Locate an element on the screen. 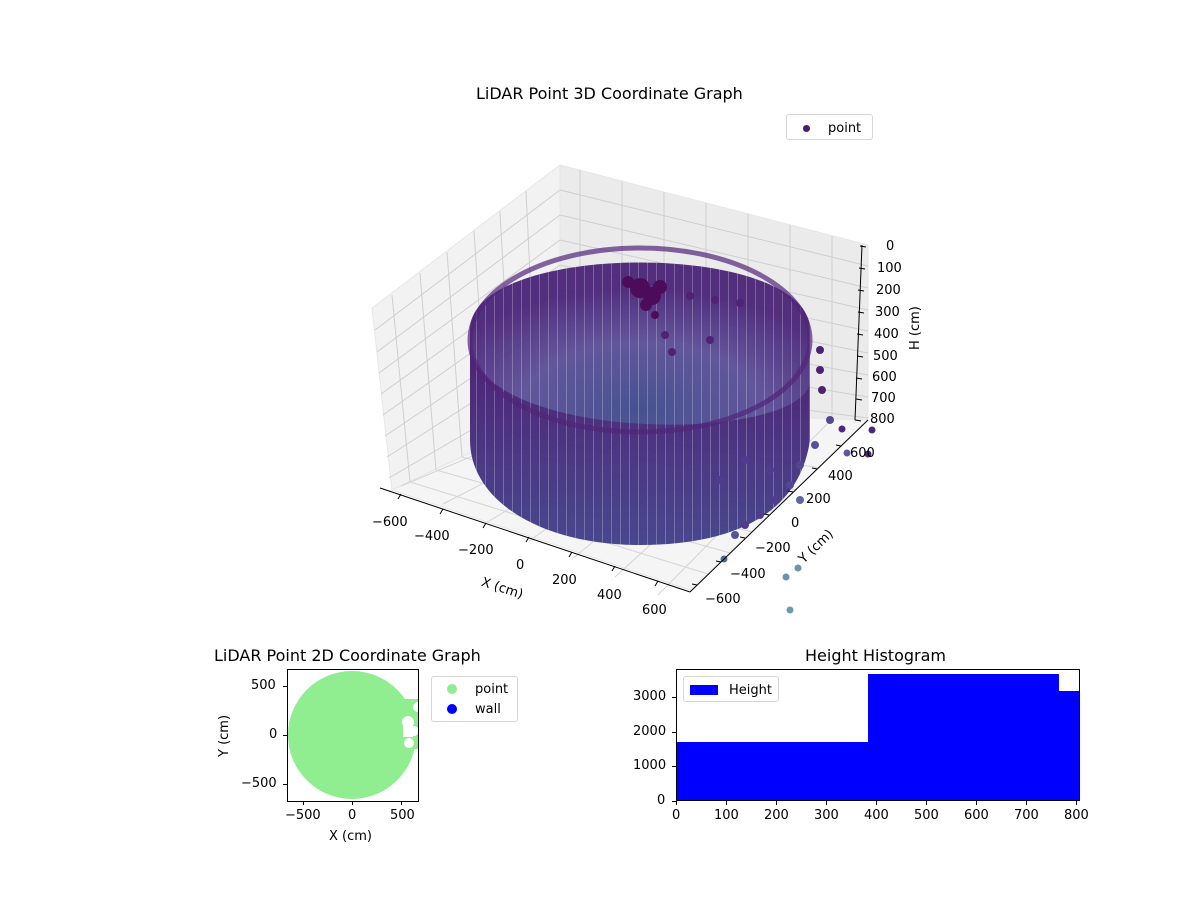 This screenshot has height=900, width=1200. x-ticks-2d is located at coordinates (353, 803).